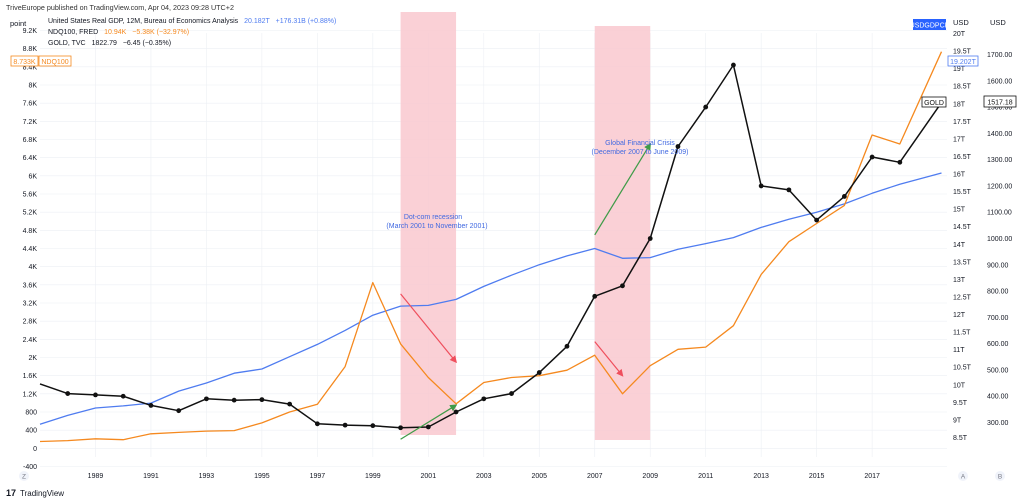 This screenshot has height=503, width=1024. What do you see at coordinates (24, 62) in the screenshot?
I see `ndq-last-badge: 8.733K` at bounding box center [24, 62].